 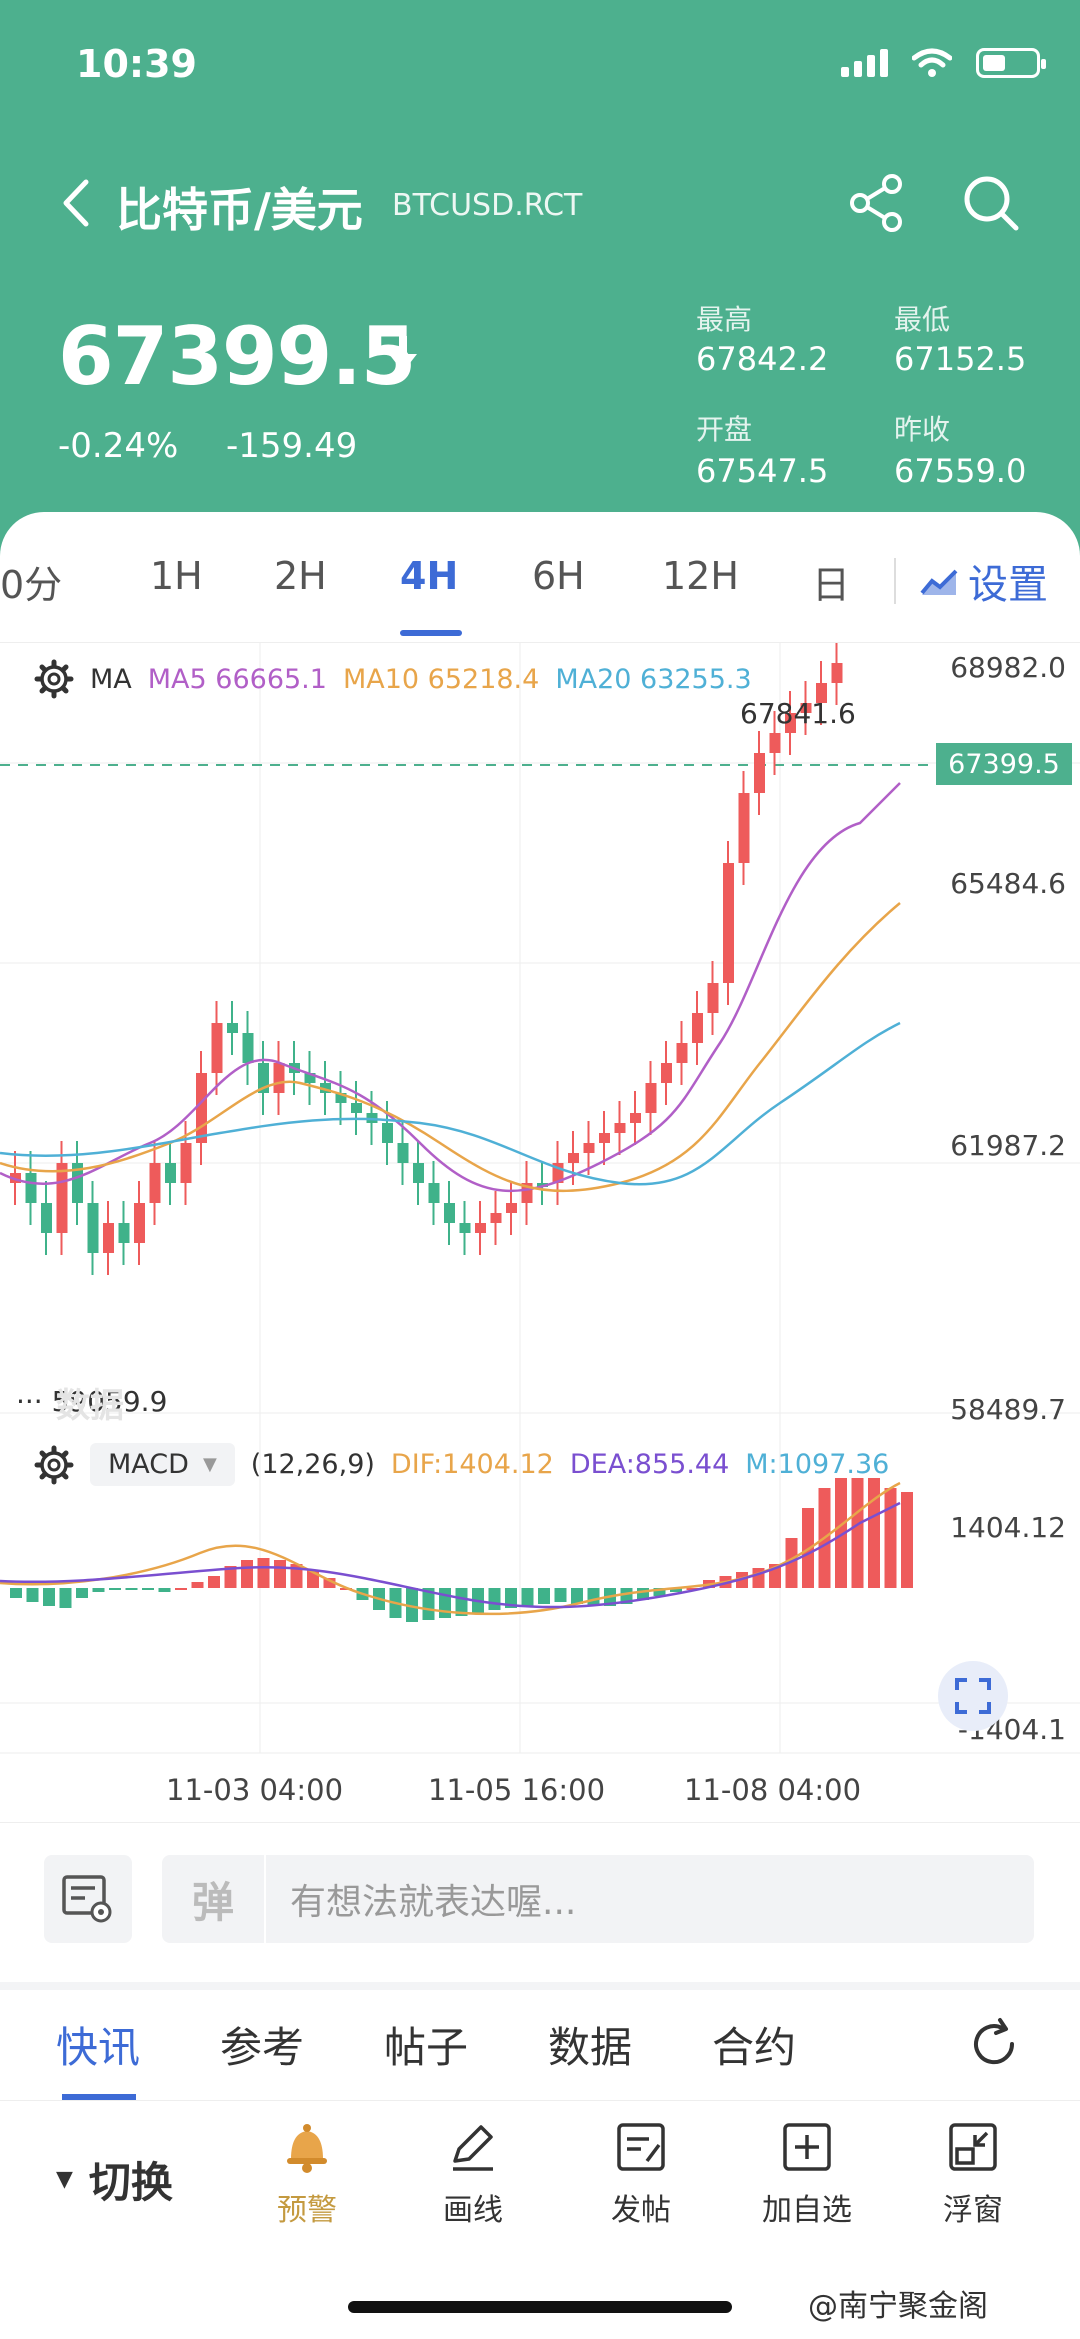 I want to click on tab-4h: 4H, so click(x=429, y=576).